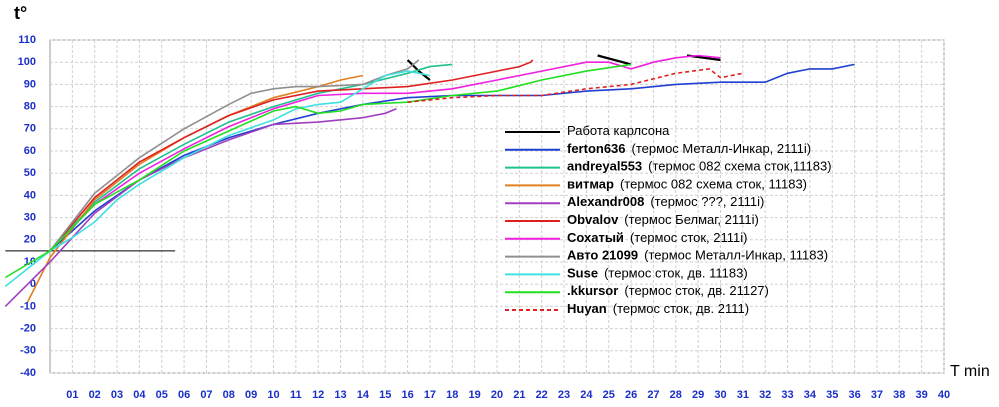  I want to click on x-tick-label: 02, so click(95, 395).